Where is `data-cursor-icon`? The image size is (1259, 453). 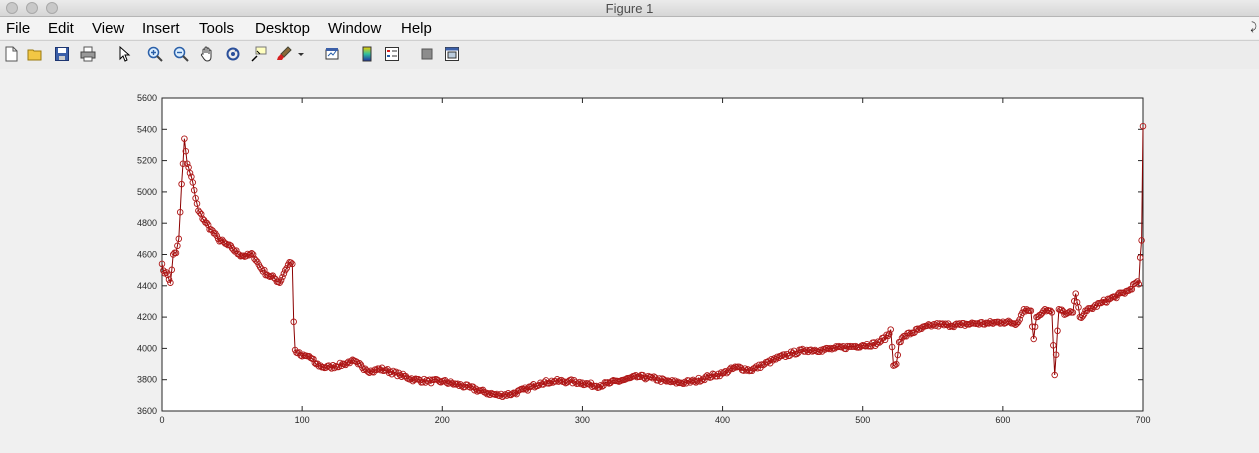
data-cursor-icon is located at coordinates (259, 54).